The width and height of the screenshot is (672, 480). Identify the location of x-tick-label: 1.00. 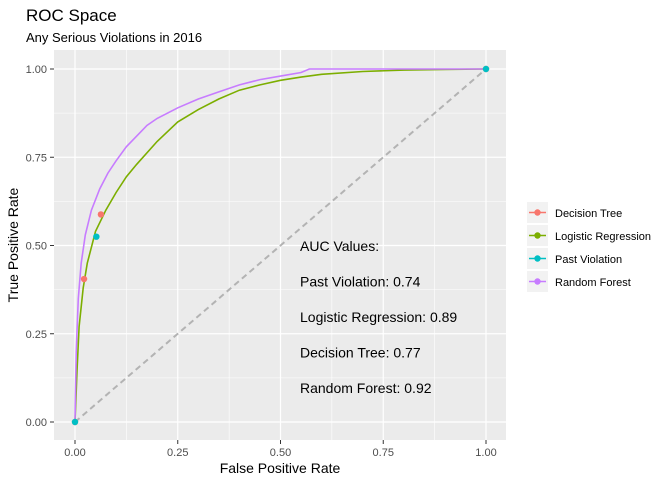
(485, 453).